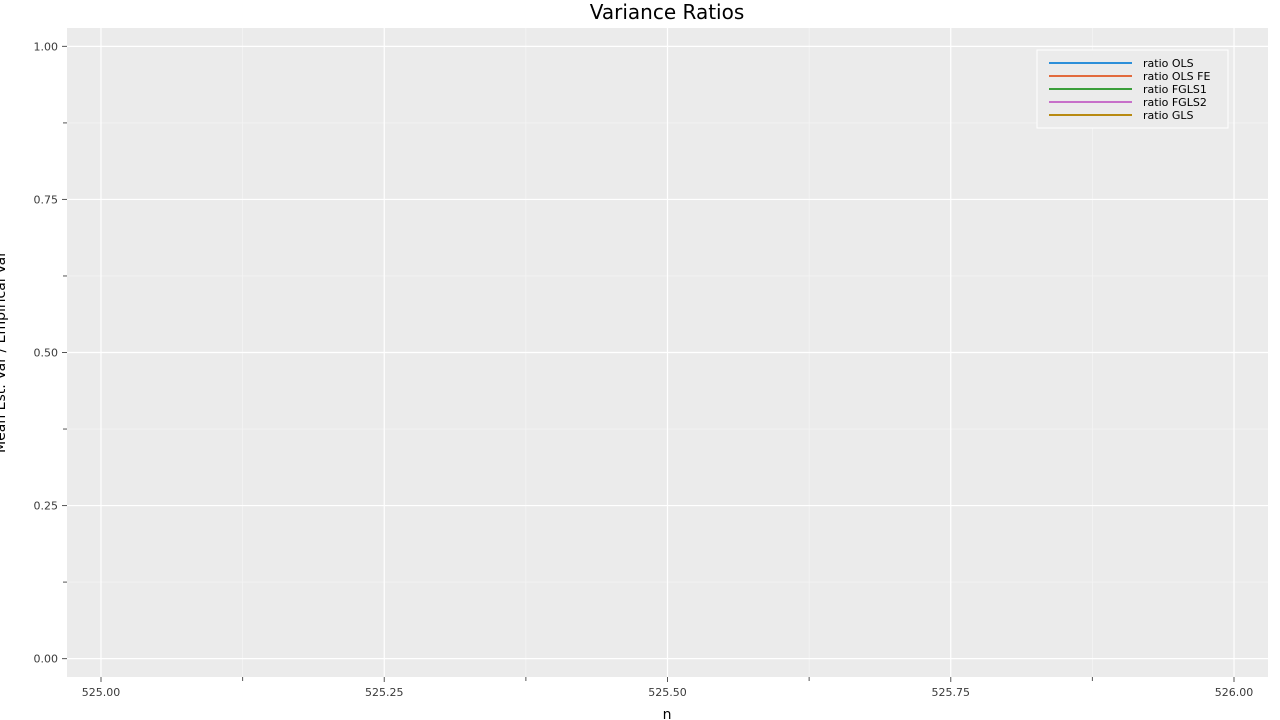 The image size is (1280, 720). Describe the element at coordinates (4, 352) in the screenshot. I see `y-axis-label: Mean Est. Var / Empirical Var` at that location.